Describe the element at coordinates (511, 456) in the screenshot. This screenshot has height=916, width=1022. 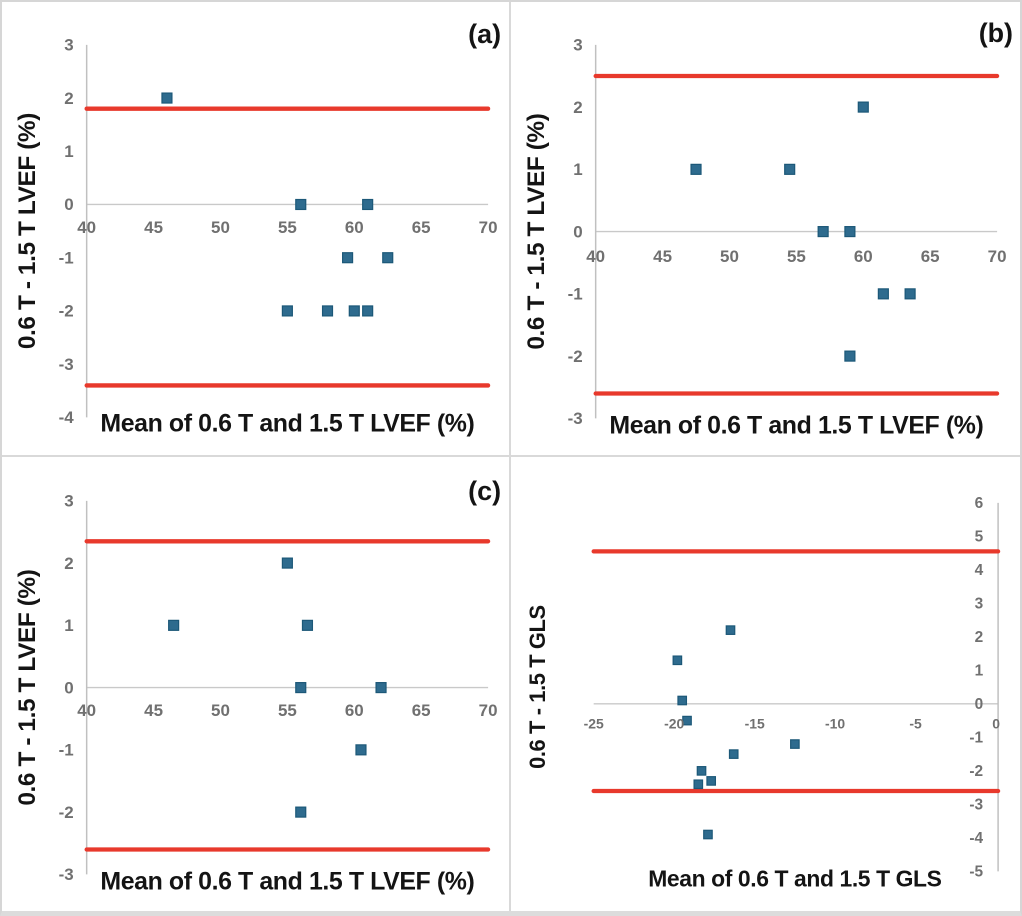
I see `horizontal-divider` at that location.